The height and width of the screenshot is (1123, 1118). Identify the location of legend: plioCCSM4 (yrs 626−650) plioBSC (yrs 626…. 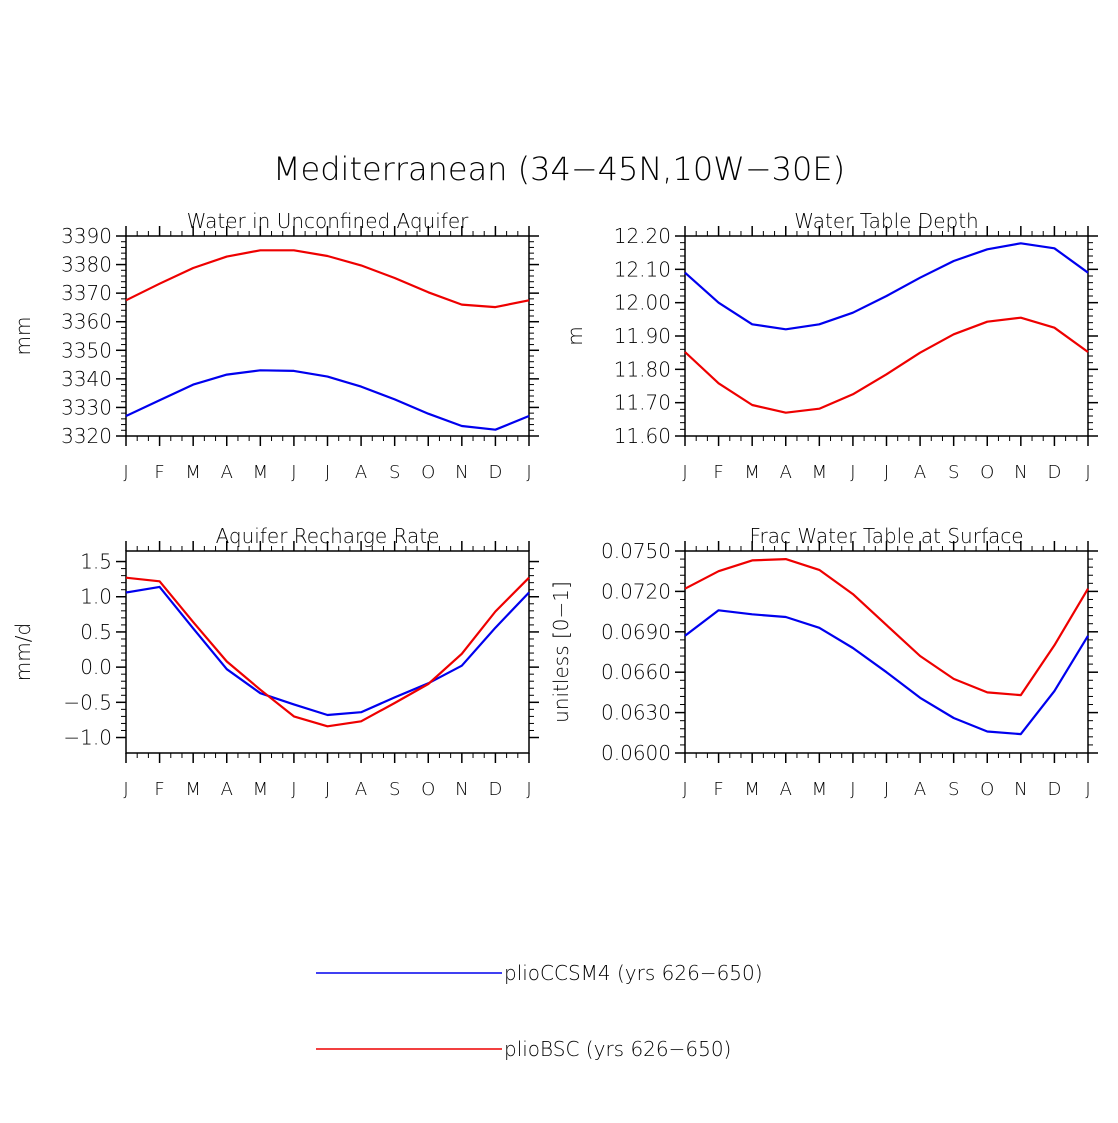
(539, 1011).